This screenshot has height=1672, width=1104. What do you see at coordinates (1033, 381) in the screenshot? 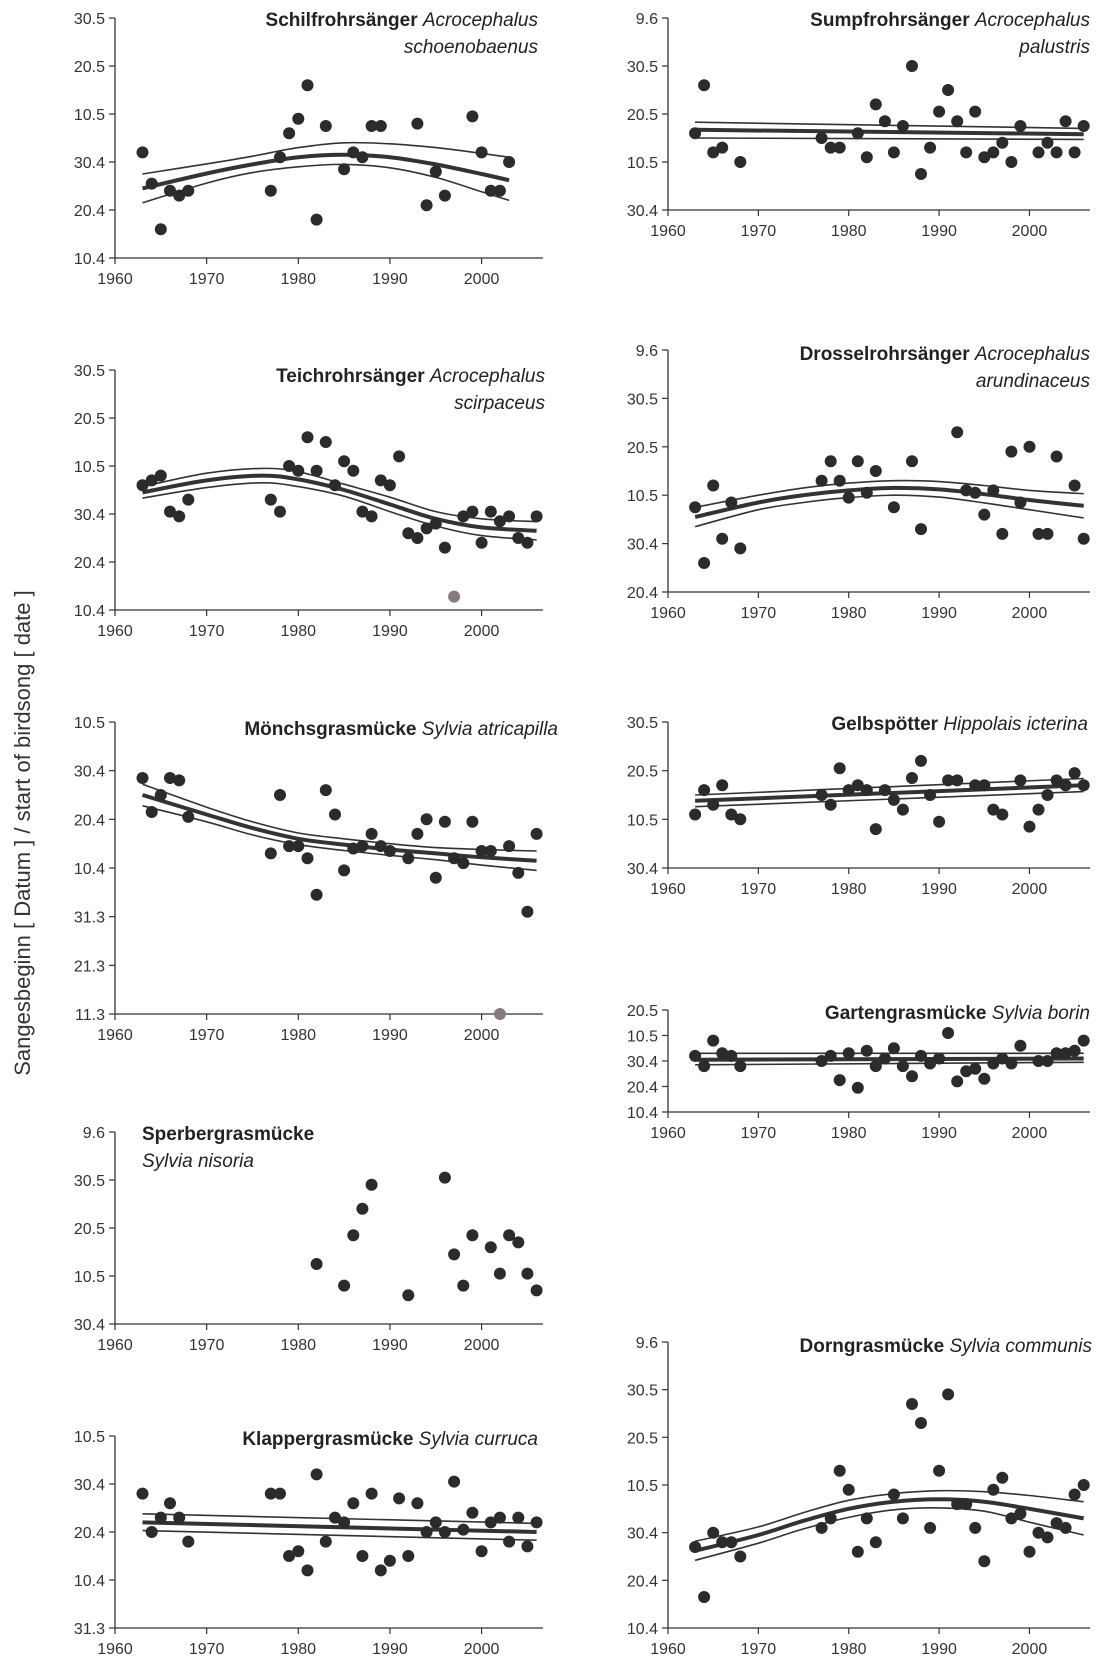
I see `scientific-name: arundinaceus` at bounding box center [1033, 381].